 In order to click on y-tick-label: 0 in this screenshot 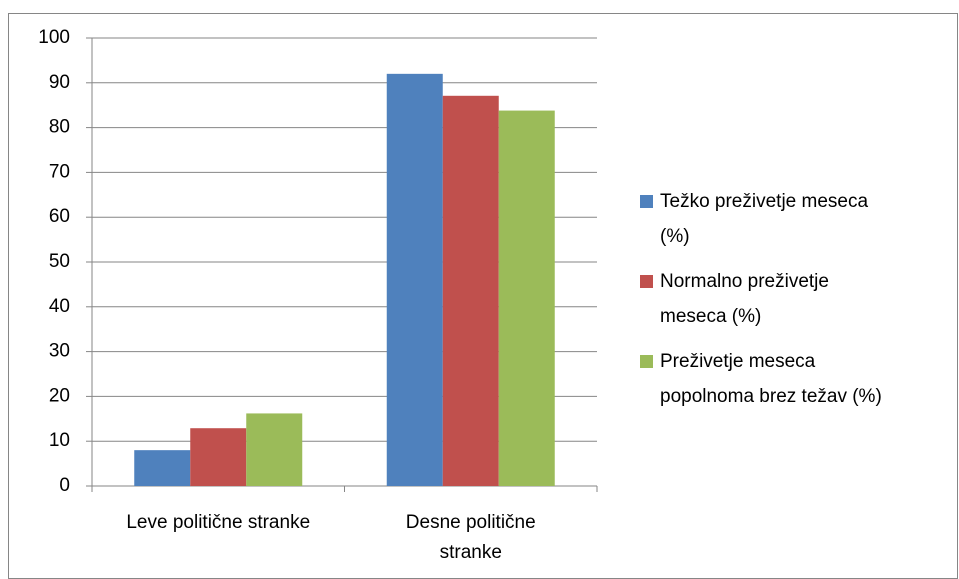, I will do `click(64, 485)`.